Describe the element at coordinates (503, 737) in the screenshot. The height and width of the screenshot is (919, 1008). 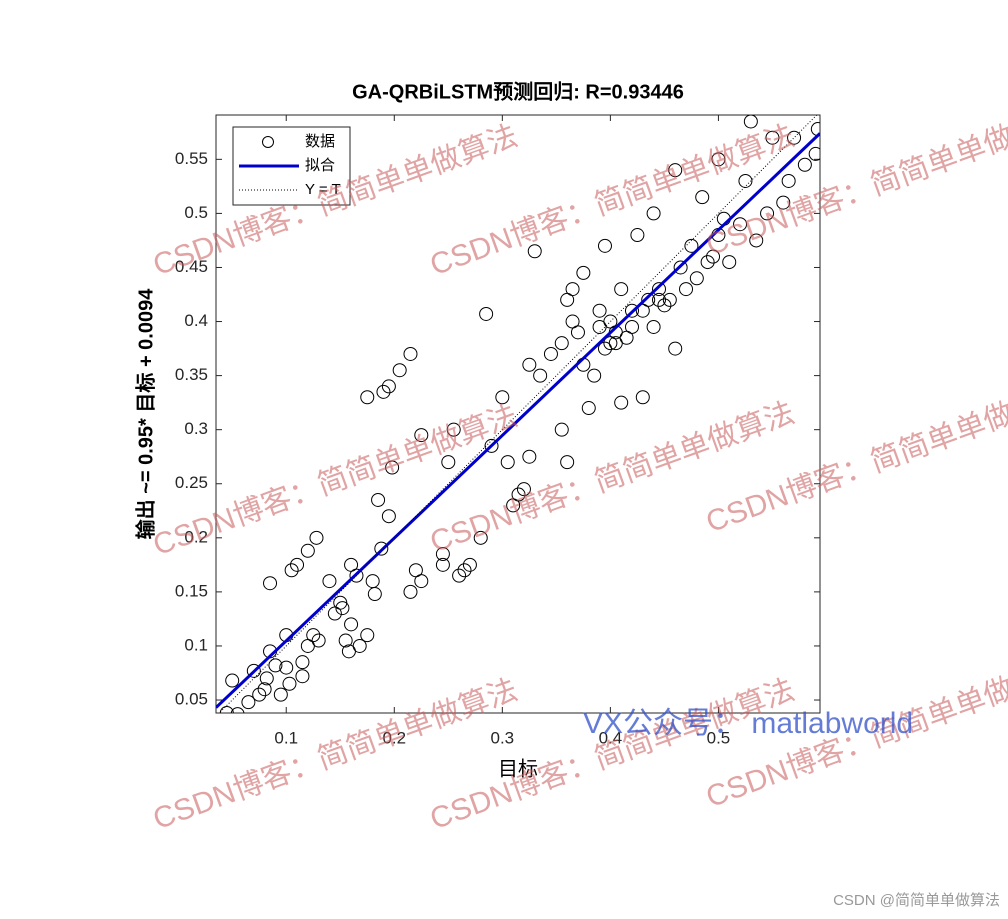
I see `x-tick-label: 0.3` at that location.